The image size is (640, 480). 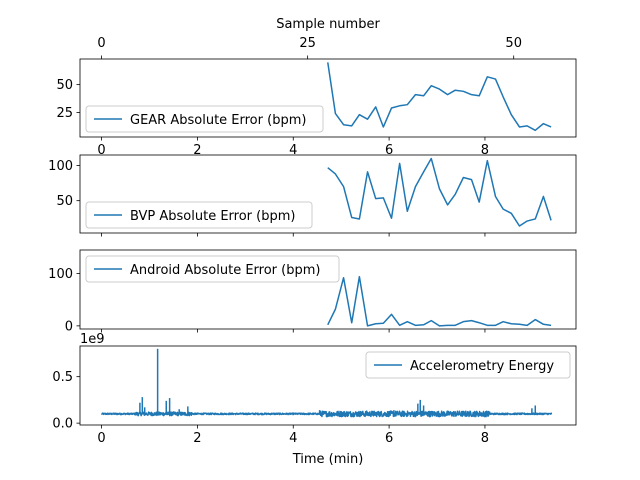 I want to click on series-line-android, so click(x=439, y=301).